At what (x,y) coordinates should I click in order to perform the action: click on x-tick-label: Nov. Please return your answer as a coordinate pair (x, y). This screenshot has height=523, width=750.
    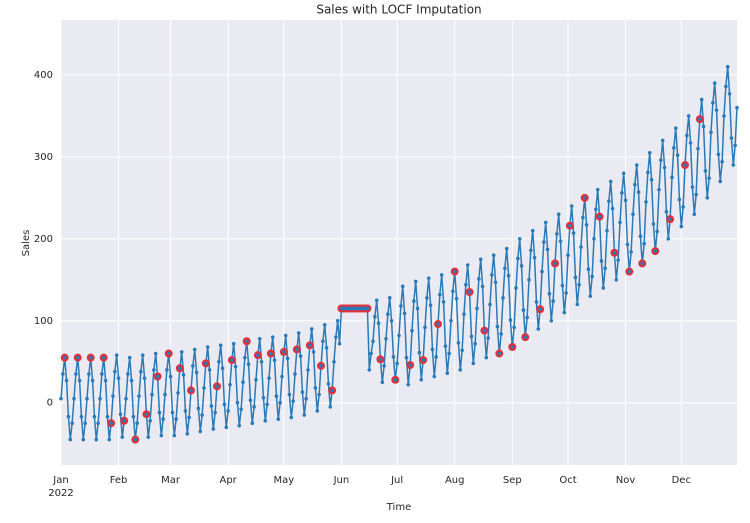
    Looking at the image, I should click on (626, 480).